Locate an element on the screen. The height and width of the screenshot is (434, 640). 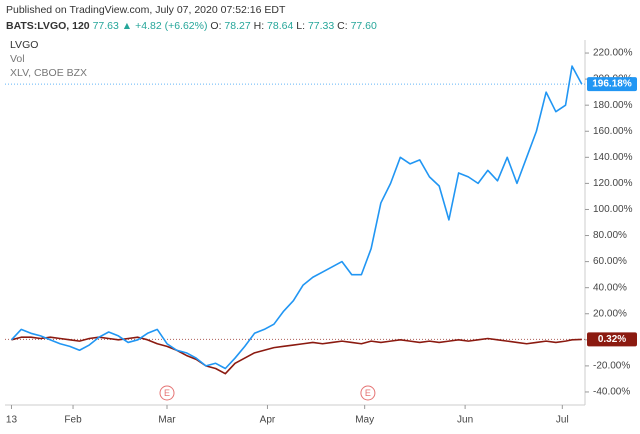
ohlc-value: 78.27 is located at coordinates (237, 26).